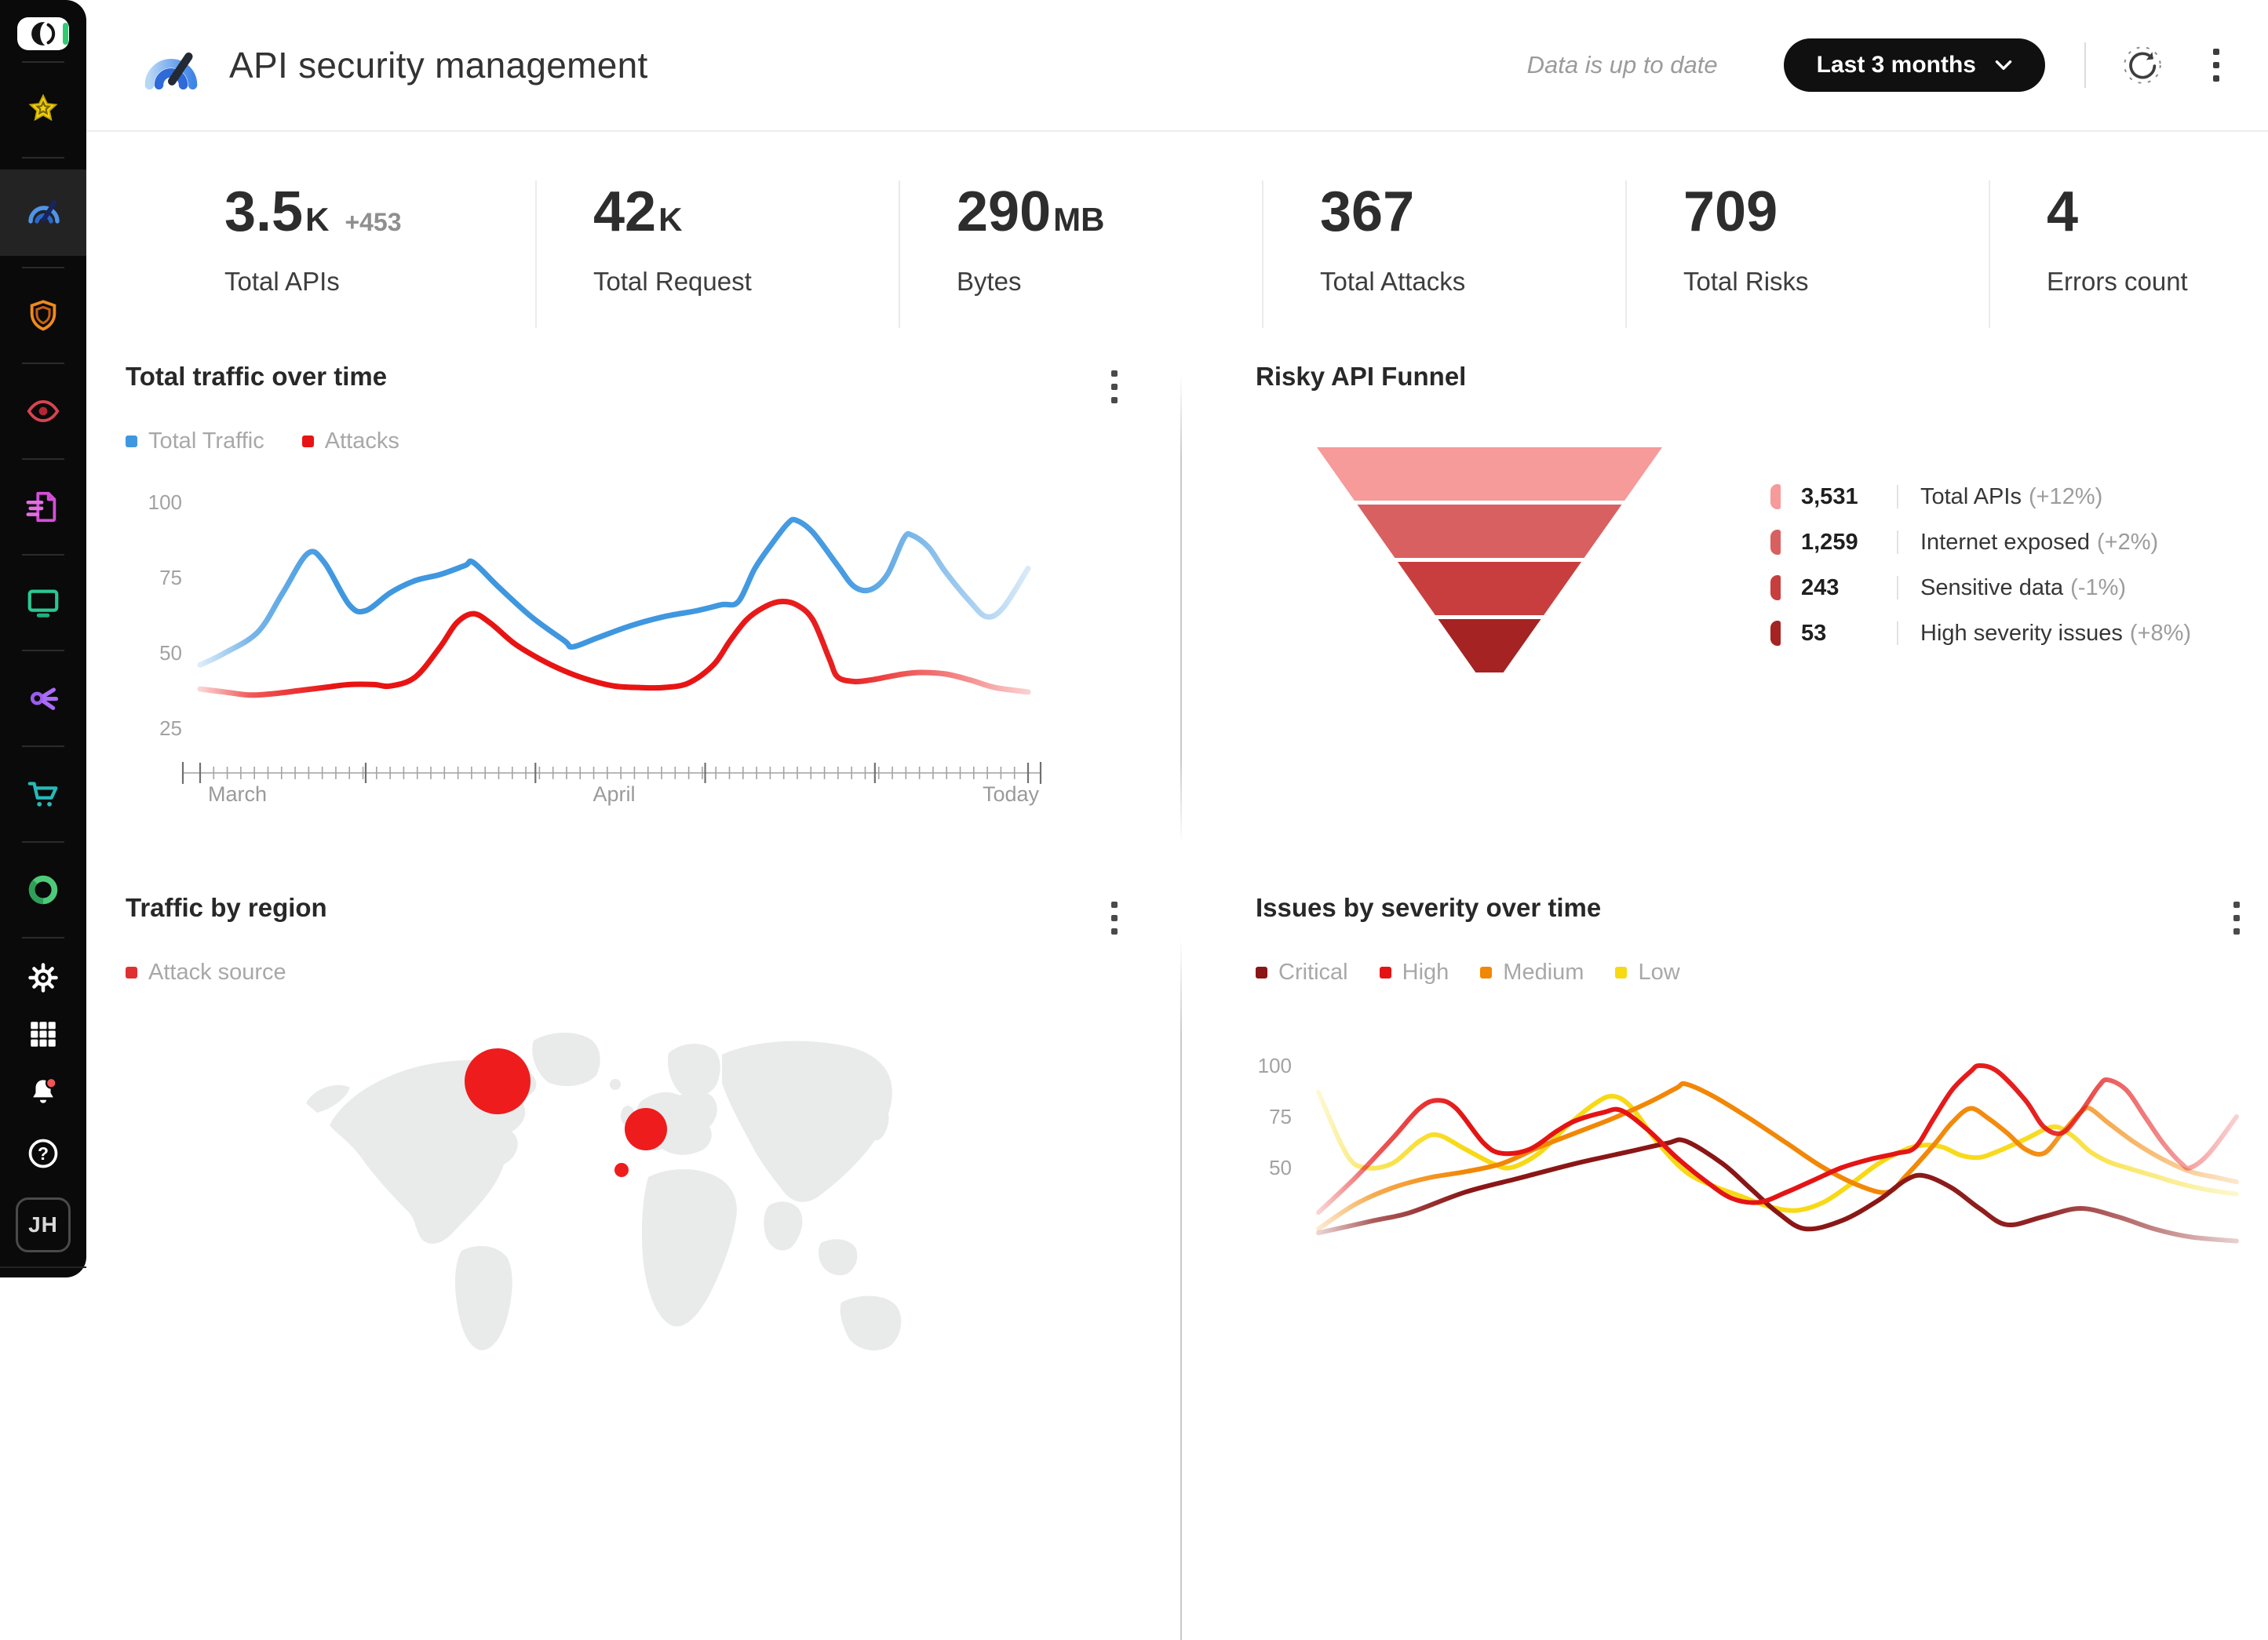  I want to click on stat-label: Errors count, so click(2118, 281).